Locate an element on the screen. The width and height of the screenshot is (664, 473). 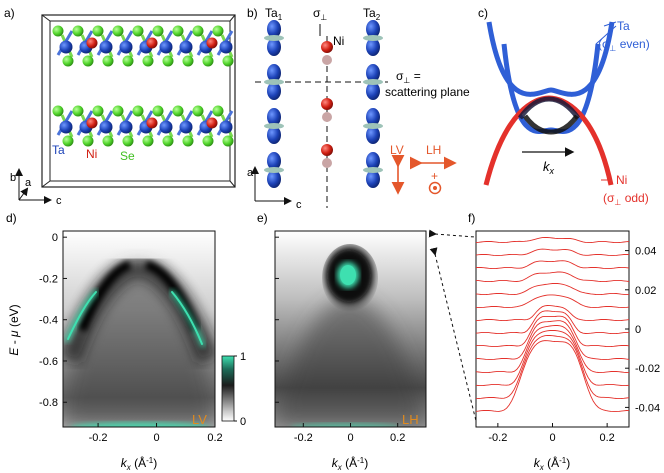
x-tick-label: -0.2 is located at coordinates (98, 438).